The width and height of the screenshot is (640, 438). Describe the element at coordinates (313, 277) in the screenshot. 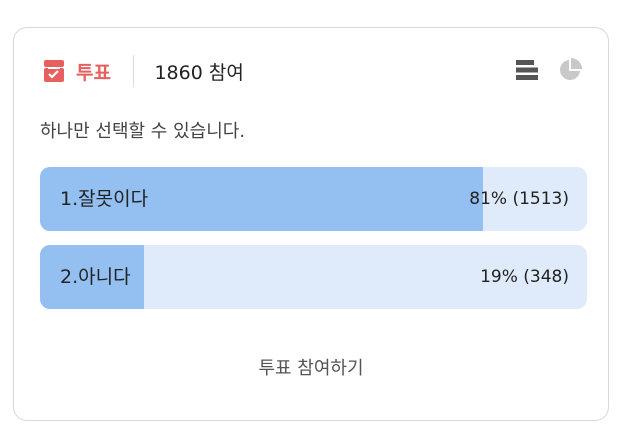

I see `poll-option-2: 2.아니다 19% (348)` at that location.